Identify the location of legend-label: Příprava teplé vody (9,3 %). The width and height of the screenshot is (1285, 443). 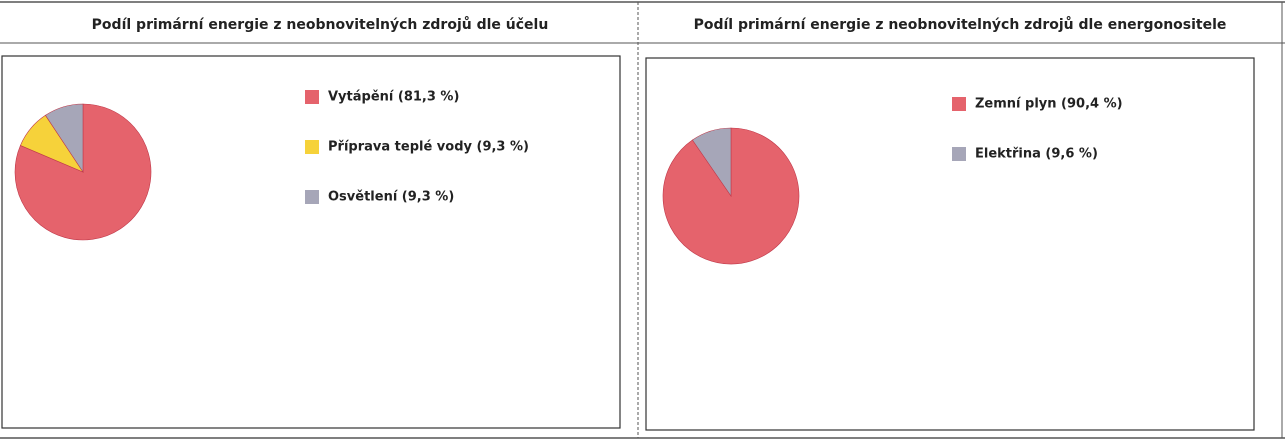
(428, 147).